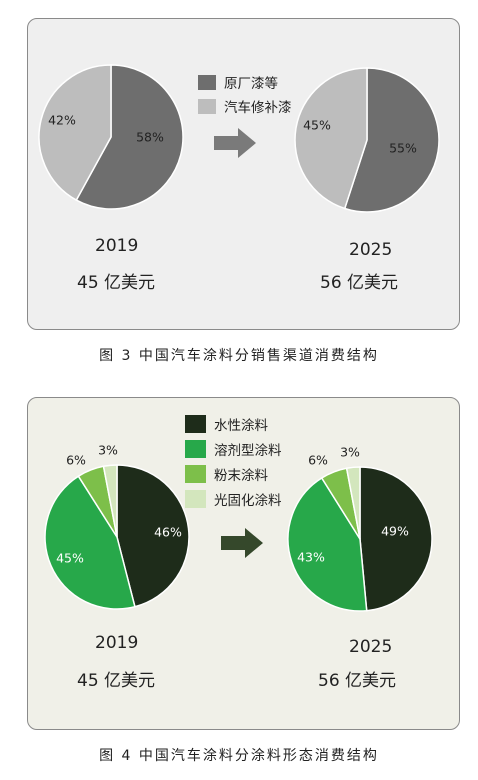 Image resolution: width=478 pixels, height=780 pixels. I want to click on legend-swatch-waterborne, so click(195, 423).